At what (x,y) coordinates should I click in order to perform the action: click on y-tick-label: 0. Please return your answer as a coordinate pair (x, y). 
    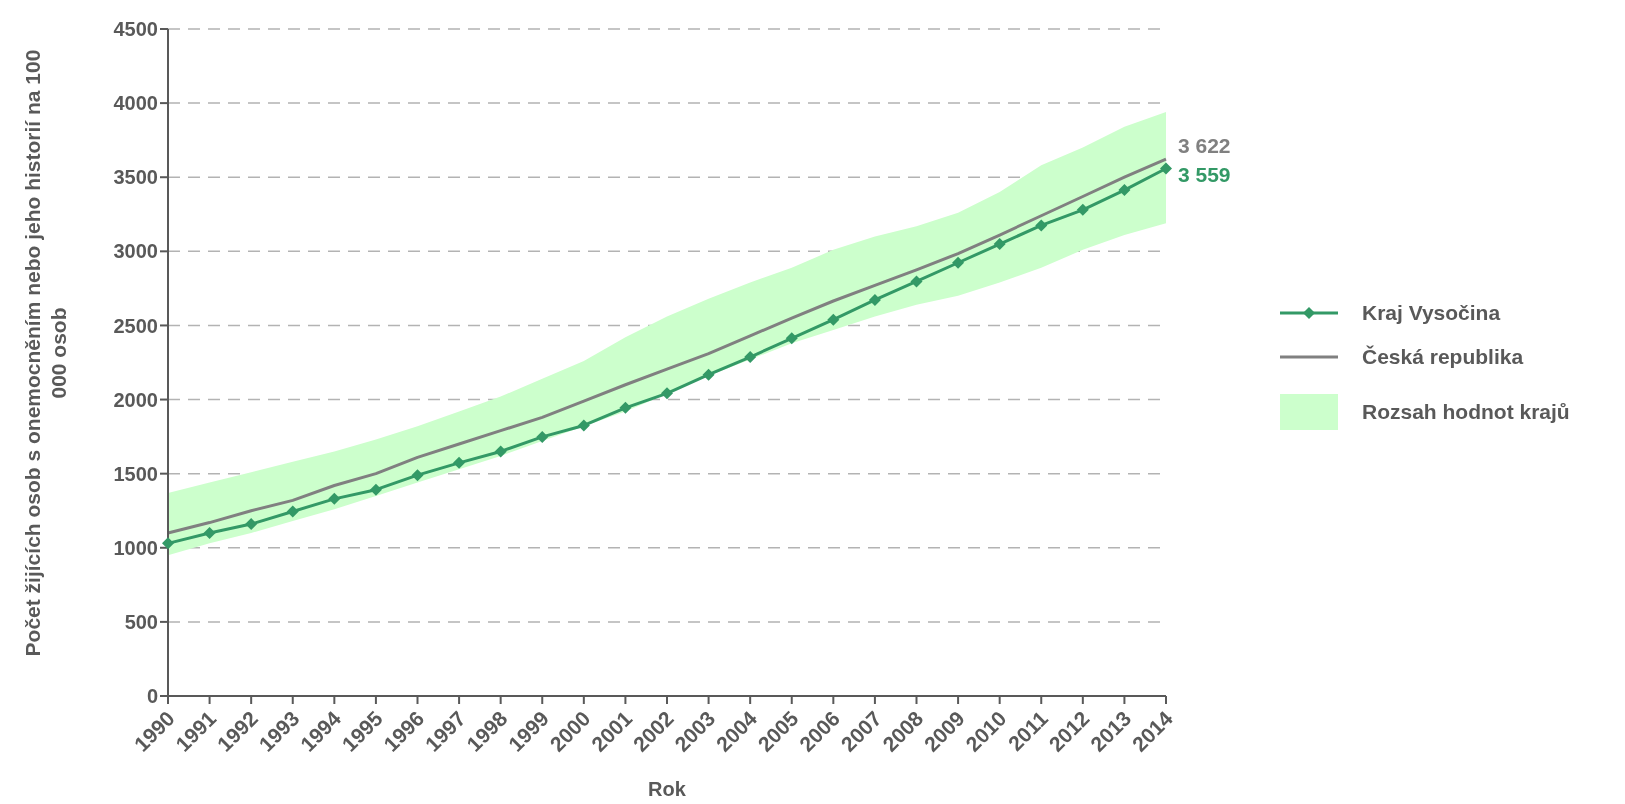
    Looking at the image, I should click on (152, 696).